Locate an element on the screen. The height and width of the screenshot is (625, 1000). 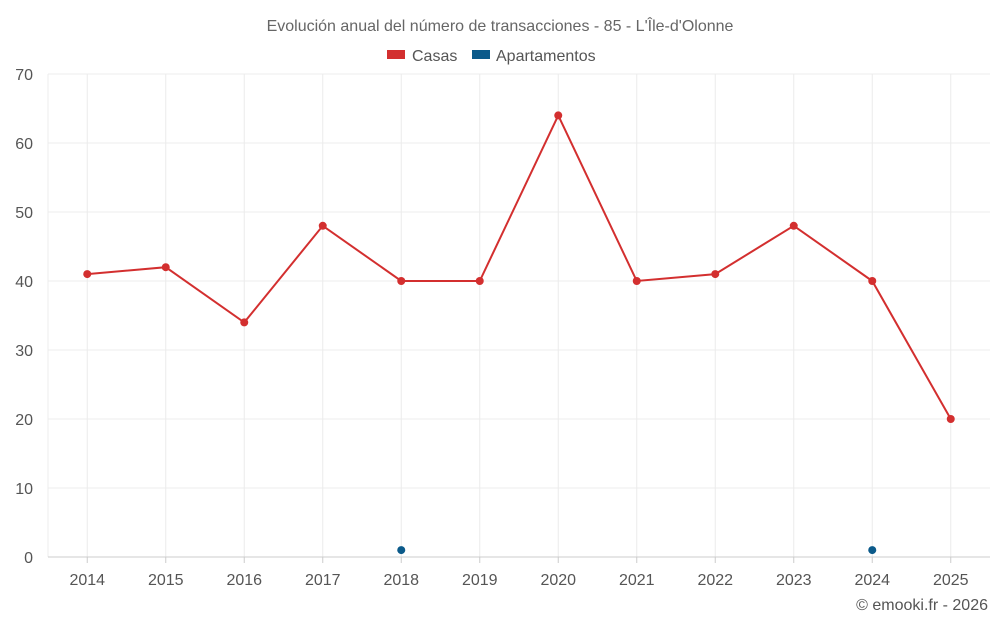
y-tick-label: 70 is located at coordinates (24, 75).